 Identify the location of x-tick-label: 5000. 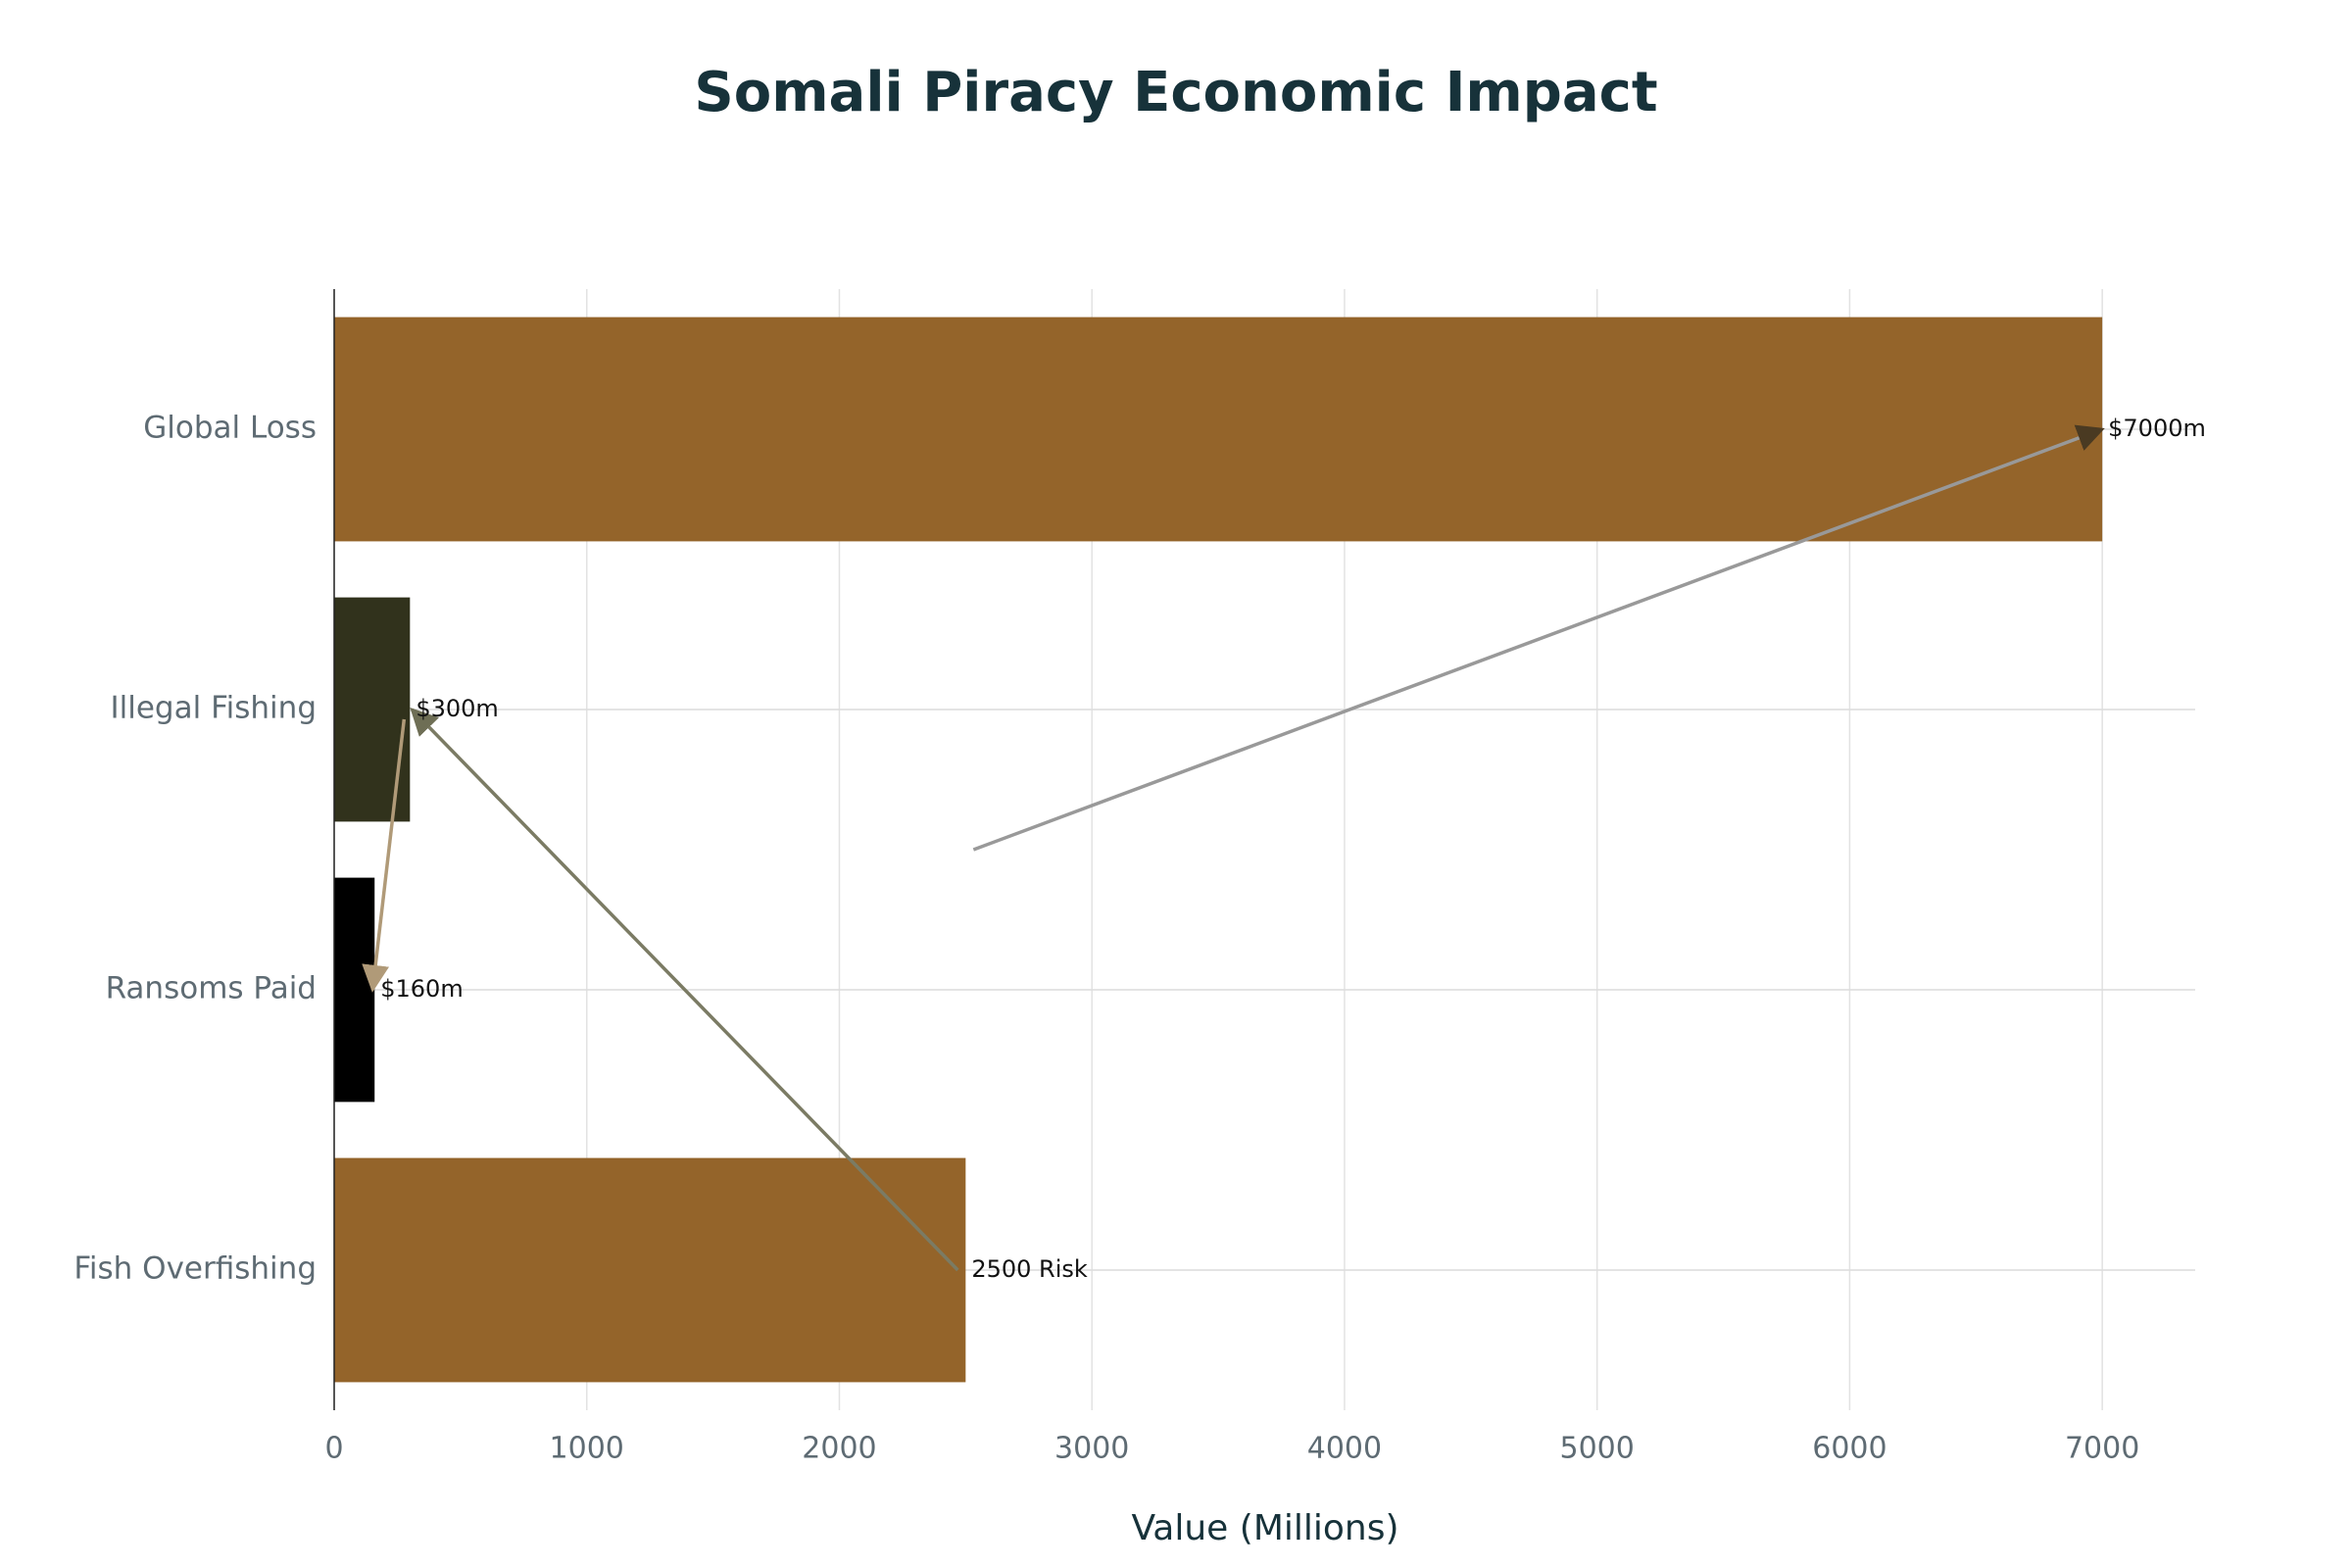
(1597, 1449).